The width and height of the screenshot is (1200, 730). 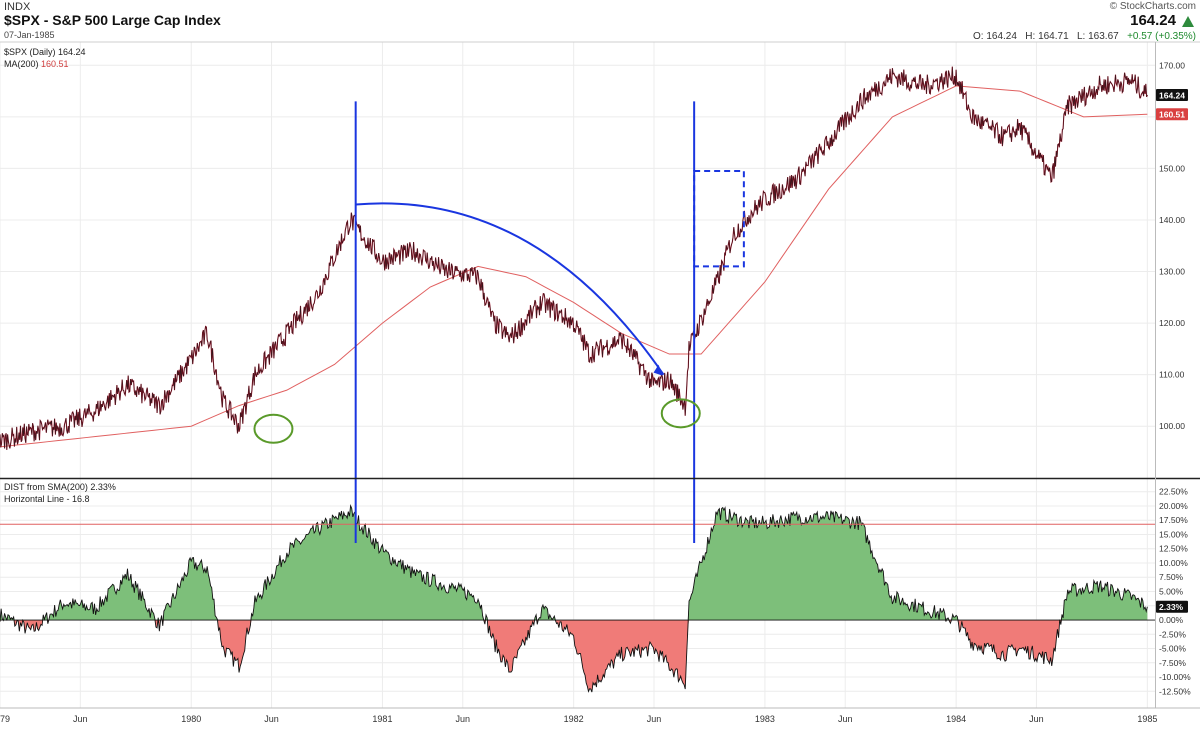 I want to click on indicator-tick-label: 0.00%, so click(x=1171, y=620).